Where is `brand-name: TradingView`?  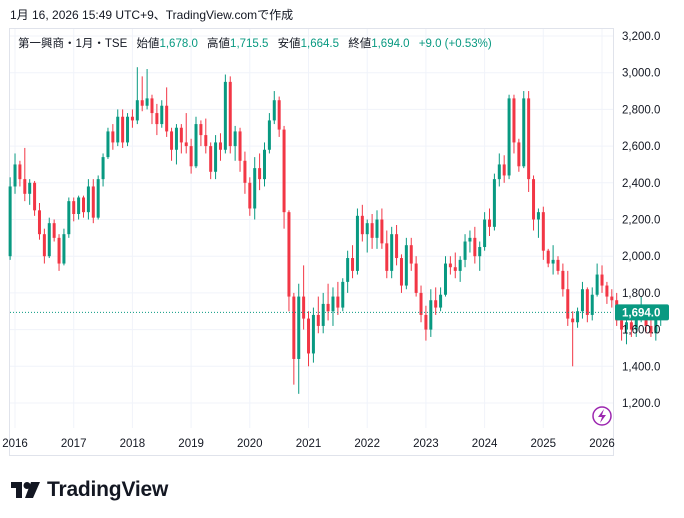
brand-name: TradingView is located at coordinates (108, 489).